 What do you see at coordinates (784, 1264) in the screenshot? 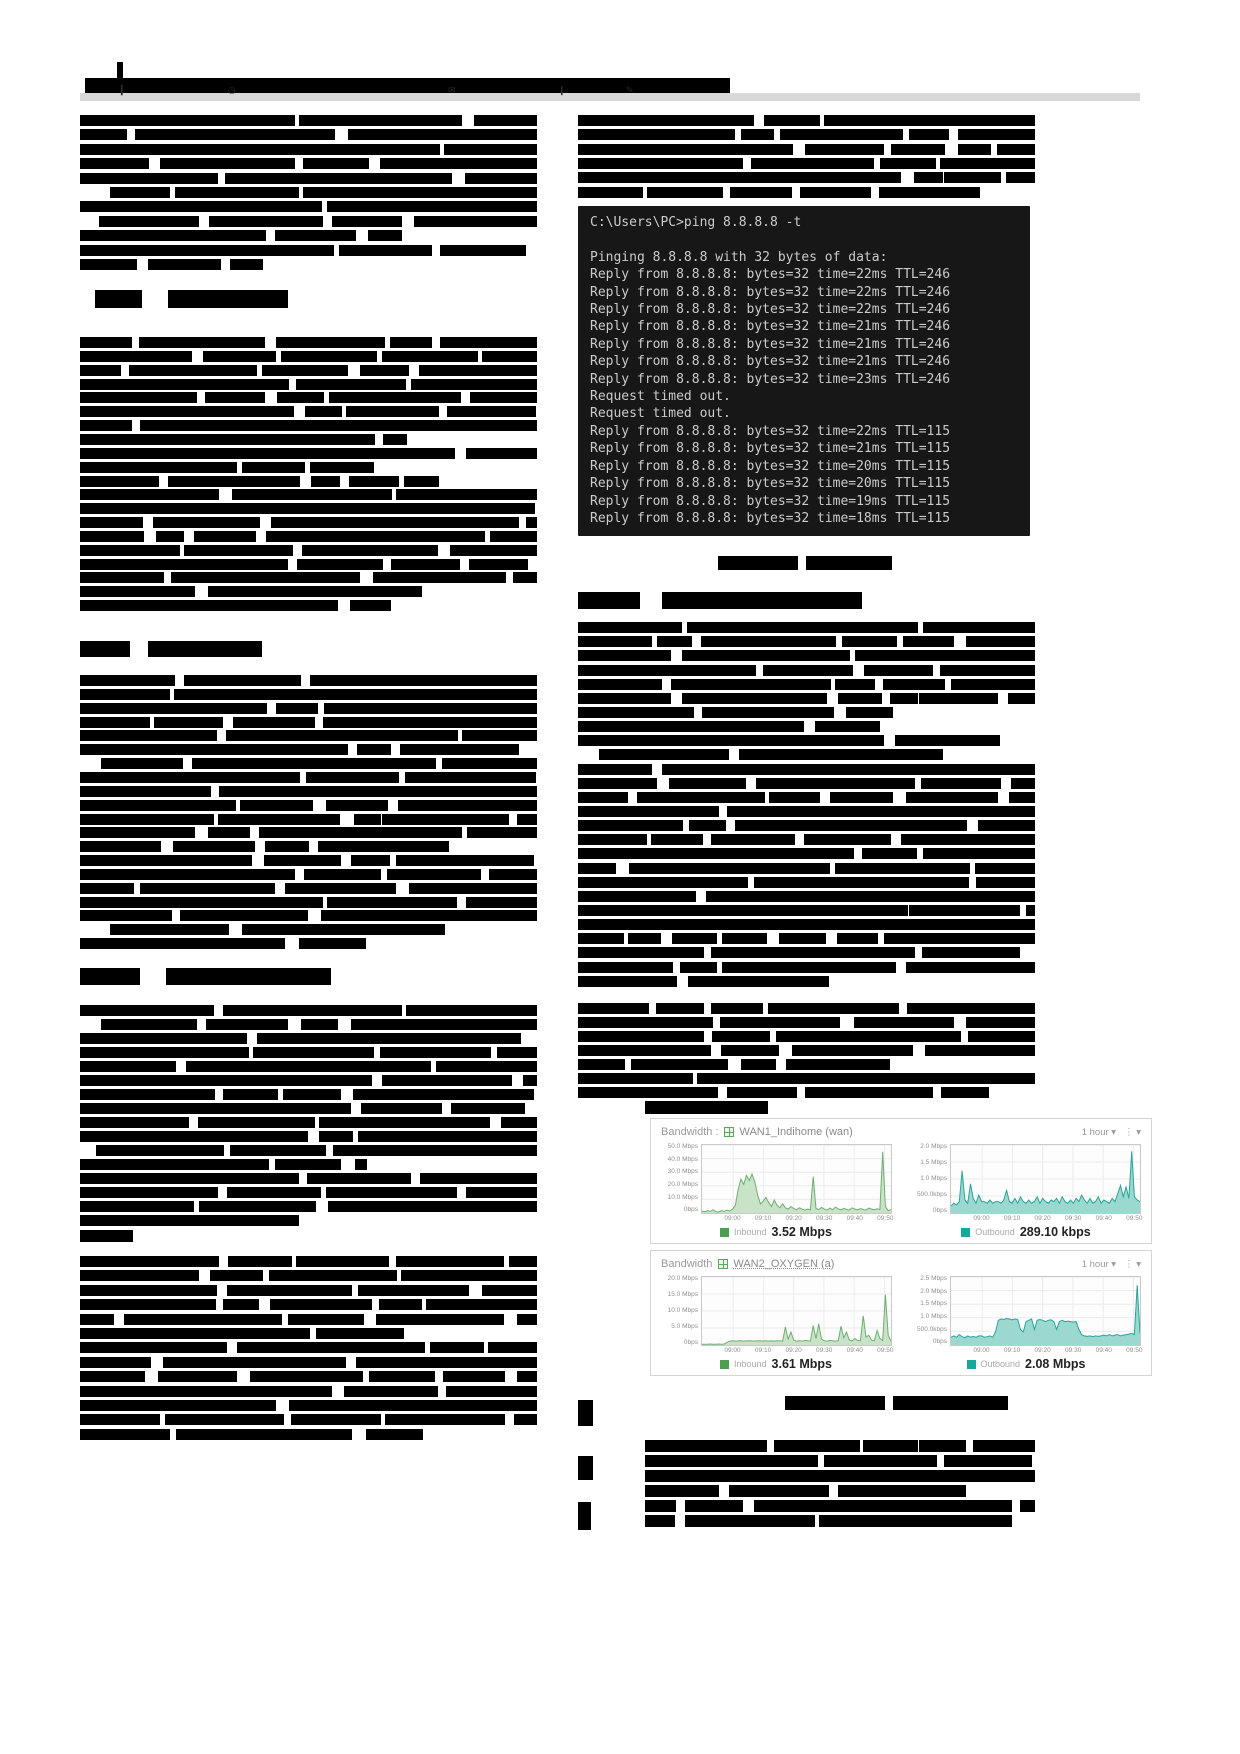
I see `interface-link: WAN2_OXYGEN (a)` at bounding box center [784, 1264].